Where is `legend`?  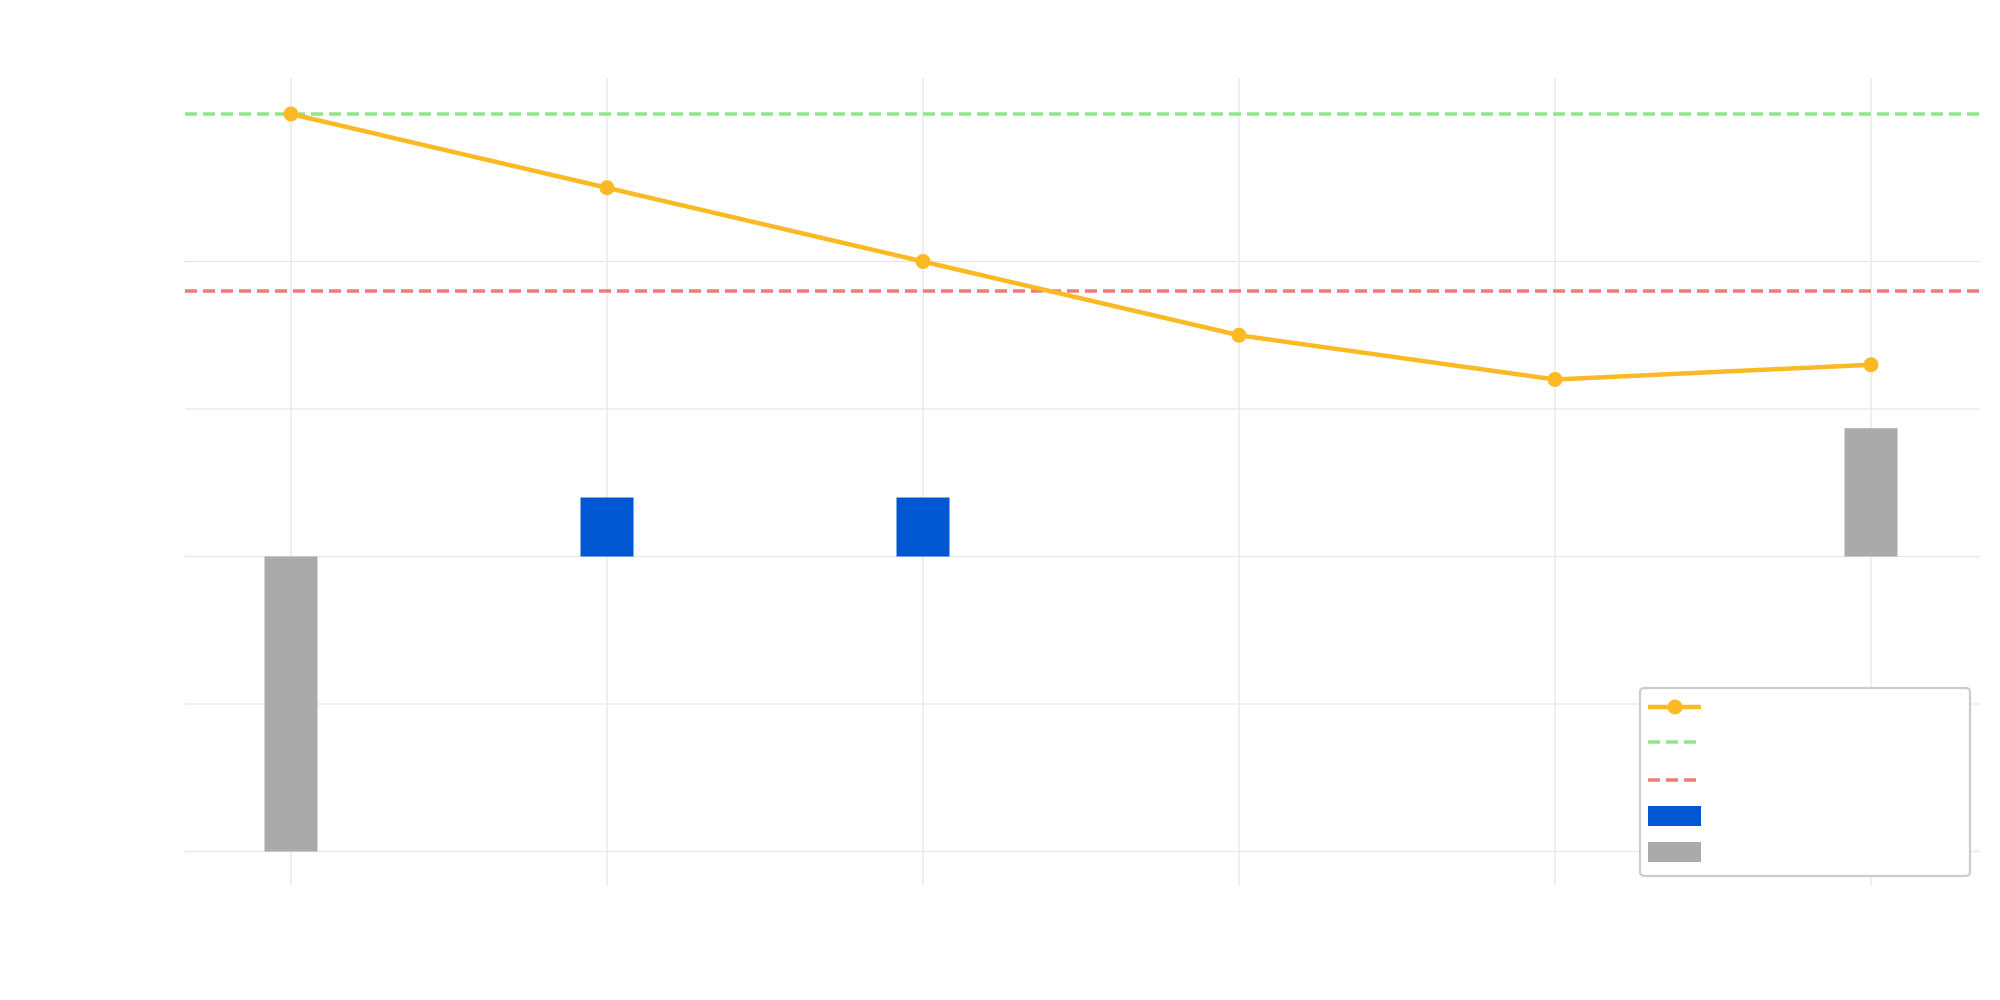
legend is located at coordinates (1805, 782).